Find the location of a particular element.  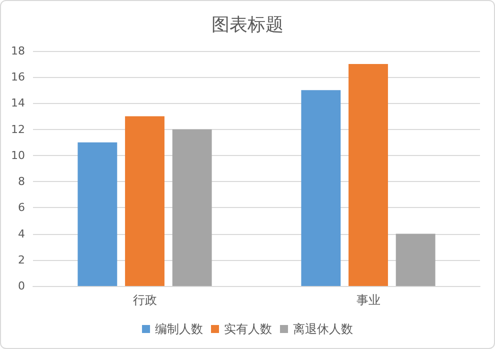

y-tick-label: 14 is located at coordinates (18, 103).